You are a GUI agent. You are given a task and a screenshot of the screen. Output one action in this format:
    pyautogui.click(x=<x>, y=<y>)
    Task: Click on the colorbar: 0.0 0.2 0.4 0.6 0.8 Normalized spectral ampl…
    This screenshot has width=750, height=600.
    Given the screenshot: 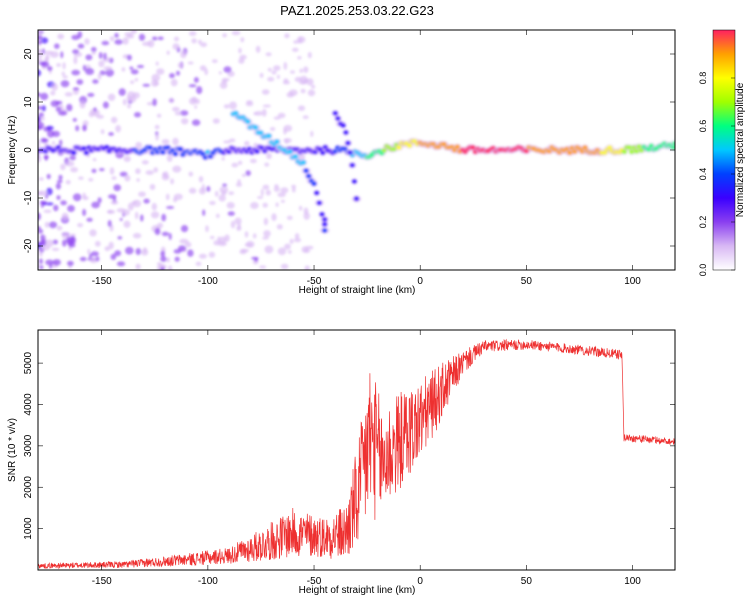 What is the action you would take?
    pyautogui.click(x=722, y=152)
    